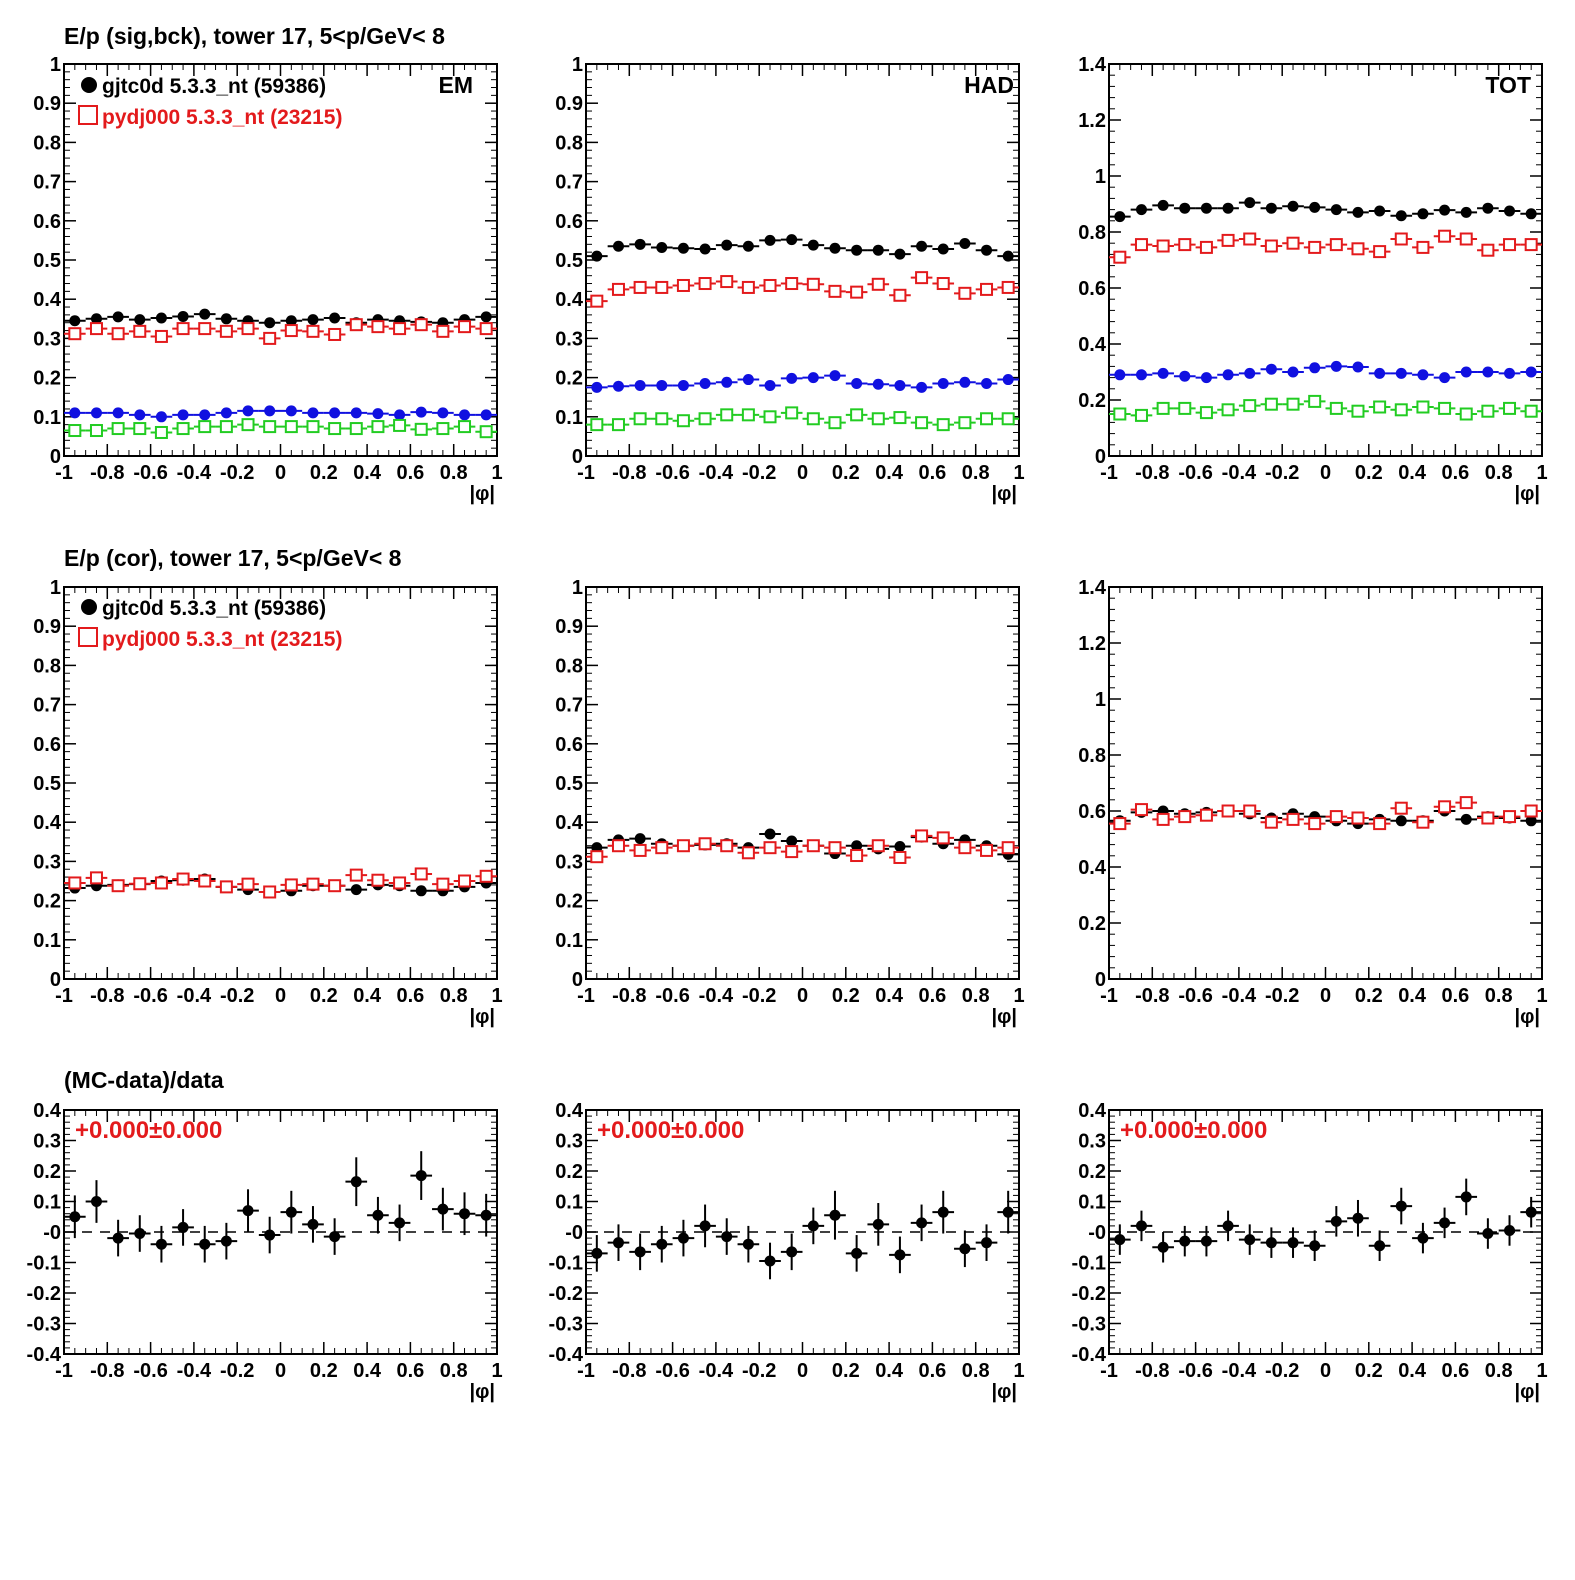 Image resolution: width=1575 pixels, height=1580 pixels. What do you see at coordinates (1100, 700) in the screenshot?
I see `y-tick-label: 1` at bounding box center [1100, 700].